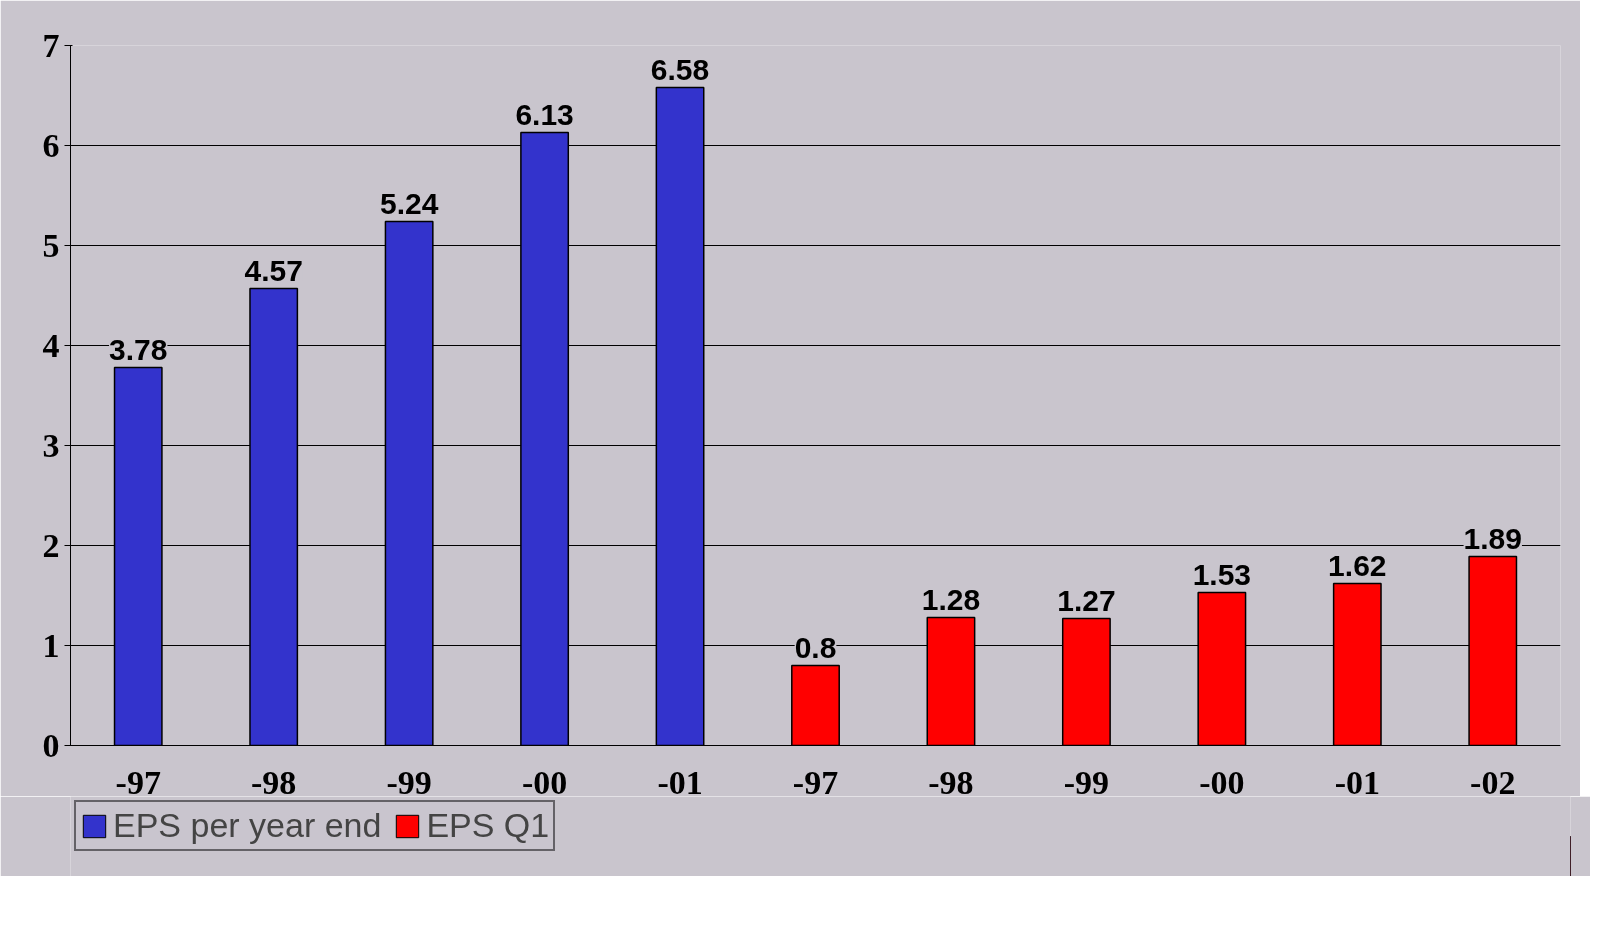 Image resolution: width=1609 pixels, height=951 pixels. What do you see at coordinates (951, 599) in the screenshot?
I see `data-label: 1.28` at bounding box center [951, 599].